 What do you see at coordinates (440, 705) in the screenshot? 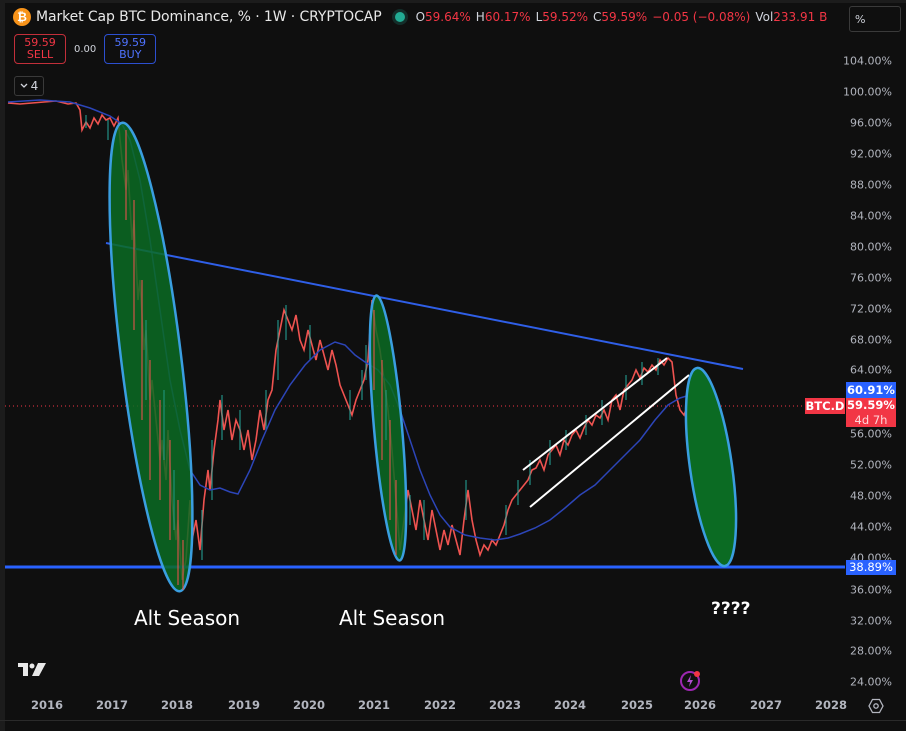
I see `x-tick: 2022` at bounding box center [440, 705].